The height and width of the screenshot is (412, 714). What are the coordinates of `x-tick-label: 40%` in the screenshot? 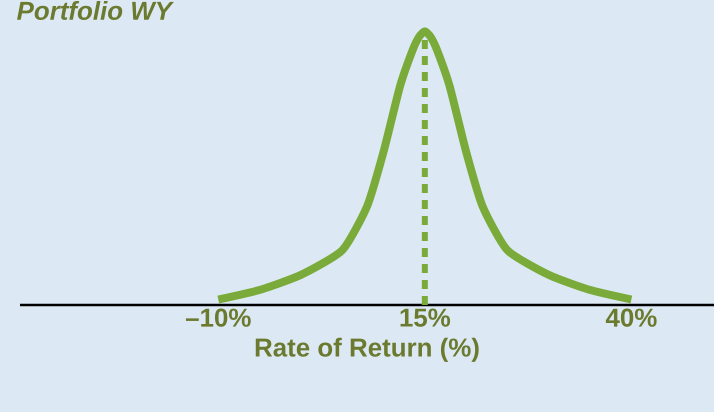 It's located at (631, 317).